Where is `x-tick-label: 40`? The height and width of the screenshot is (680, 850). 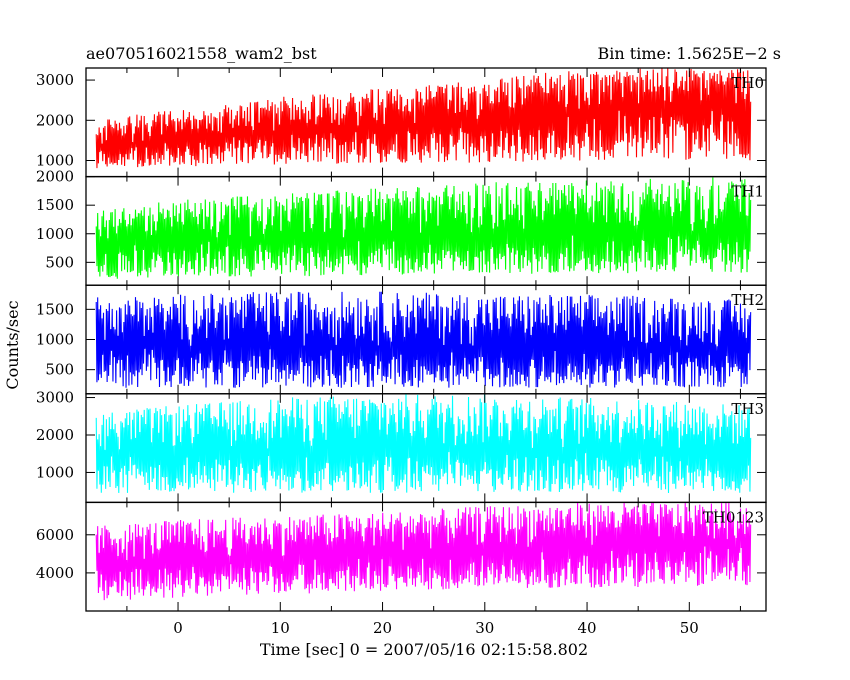 x-tick-label: 40 is located at coordinates (587, 628).